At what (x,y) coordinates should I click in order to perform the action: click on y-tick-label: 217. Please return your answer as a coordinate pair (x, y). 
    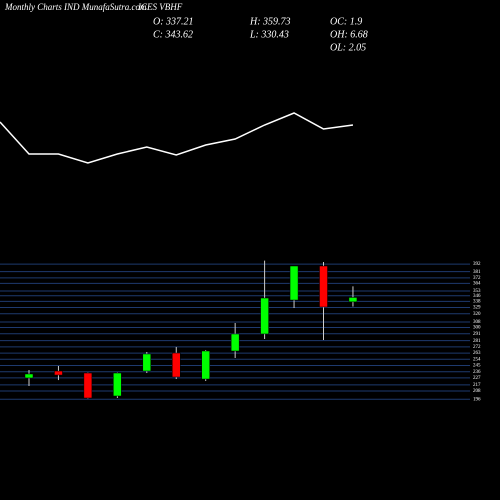
    Looking at the image, I should click on (477, 385).